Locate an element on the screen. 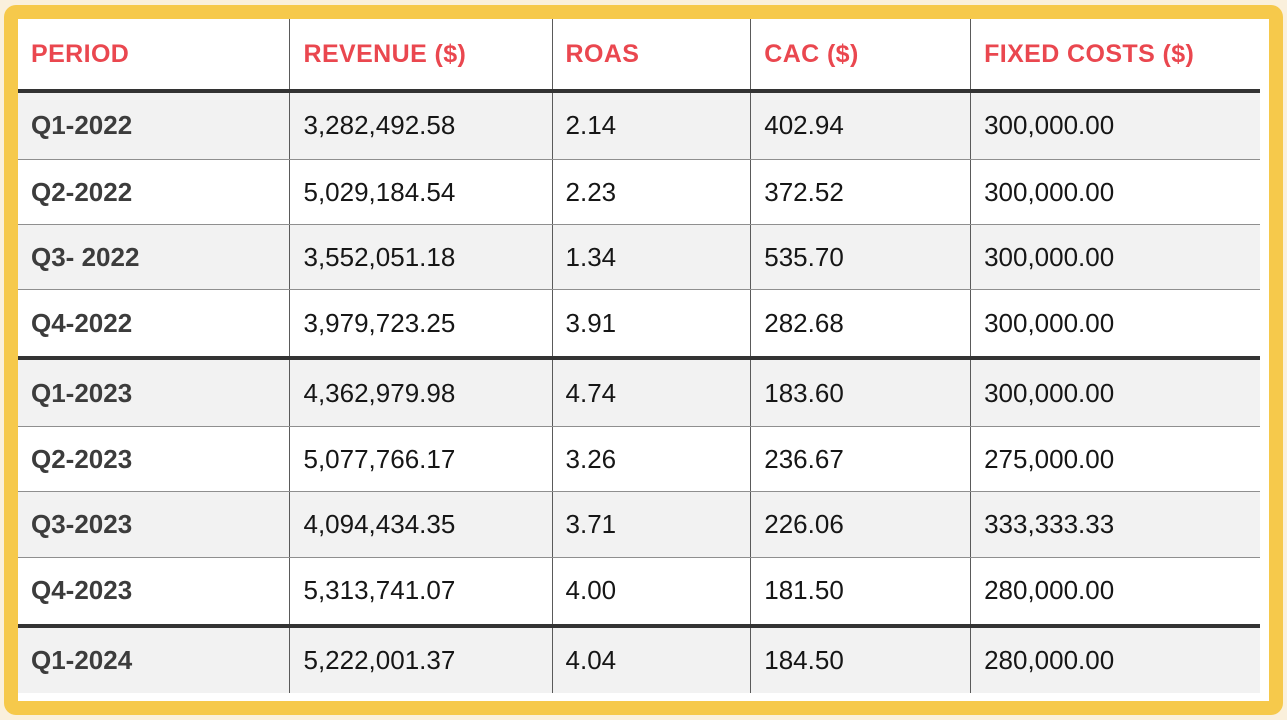 The height and width of the screenshot is (720, 1287). cell-period: Q3- 2022 is located at coordinates (154, 257).